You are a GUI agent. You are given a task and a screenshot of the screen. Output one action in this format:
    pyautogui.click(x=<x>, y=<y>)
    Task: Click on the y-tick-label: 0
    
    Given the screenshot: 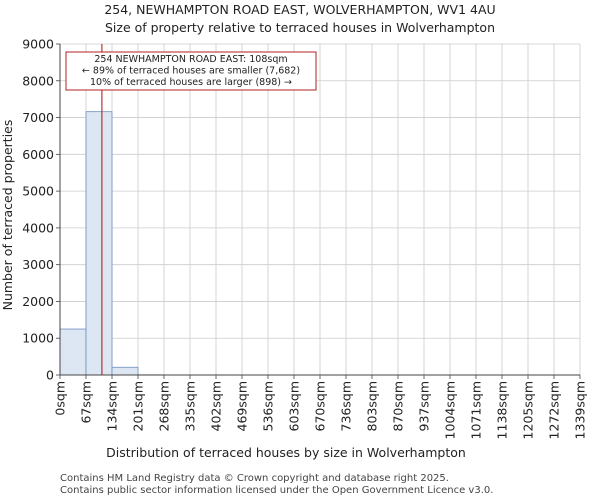 What is the action you would take?
    pyautogui.click(x=50, y=375)
    